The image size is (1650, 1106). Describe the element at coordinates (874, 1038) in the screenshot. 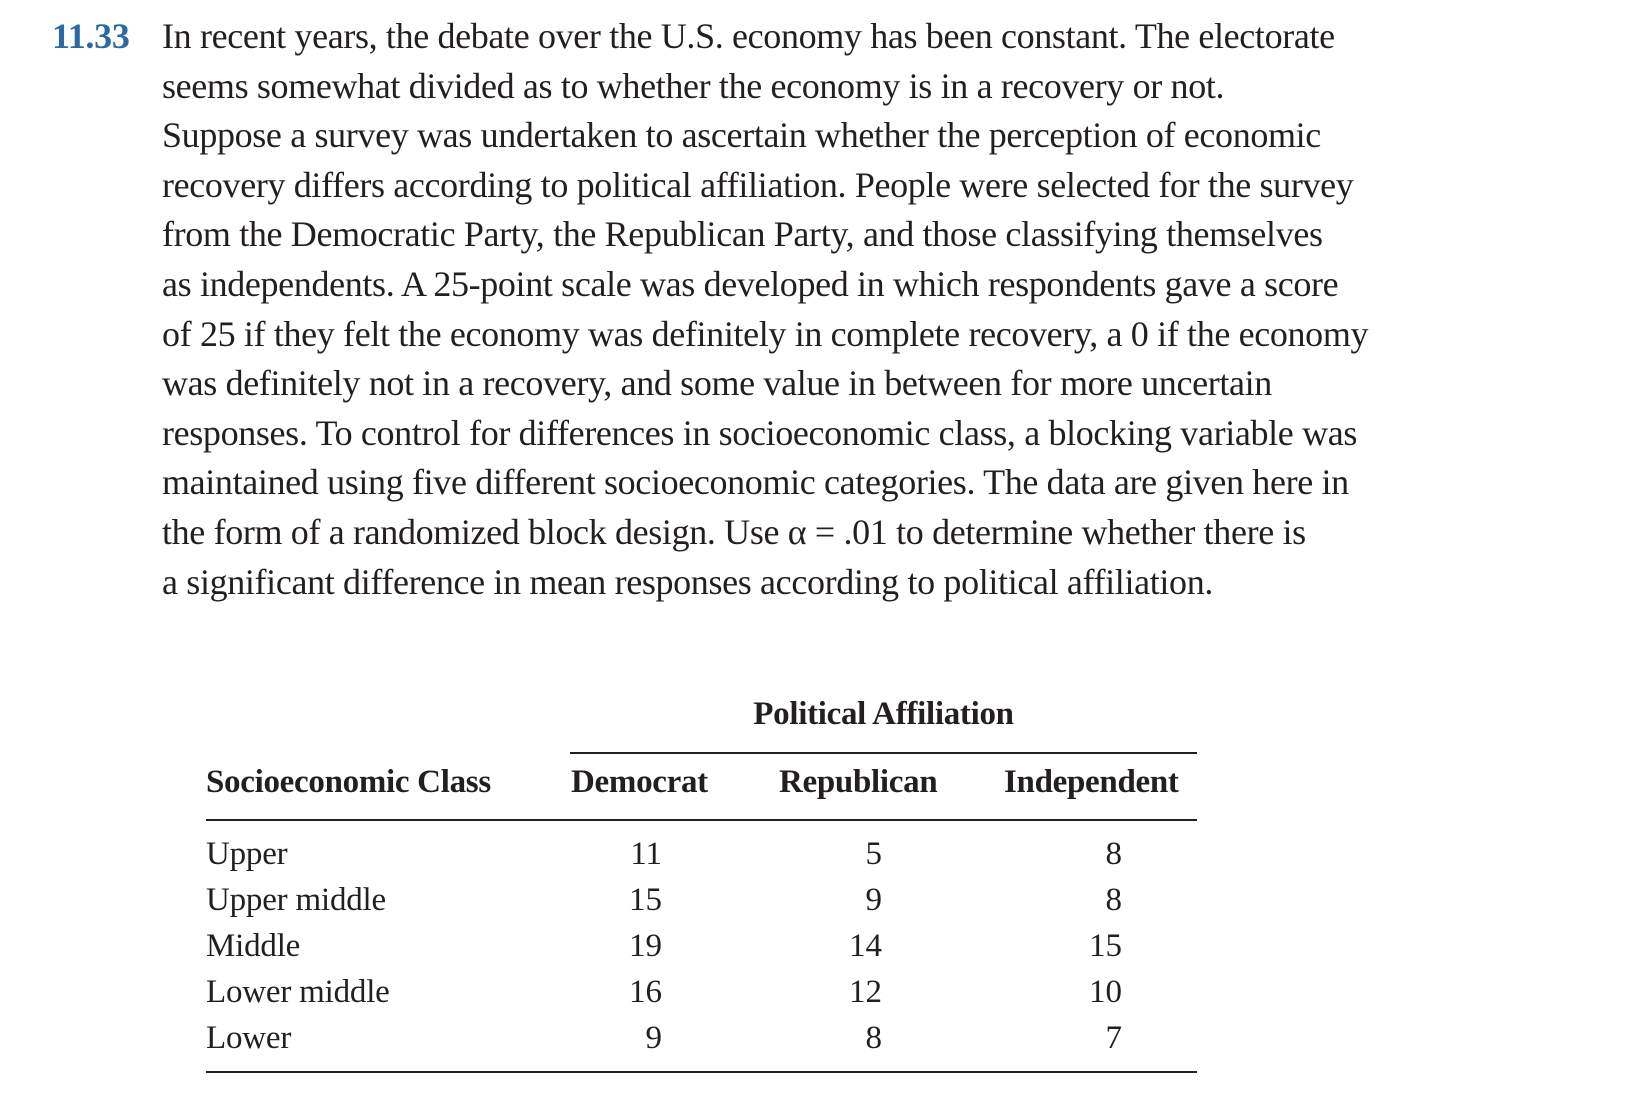

I see `cell-lower-republican: 8` at that location.